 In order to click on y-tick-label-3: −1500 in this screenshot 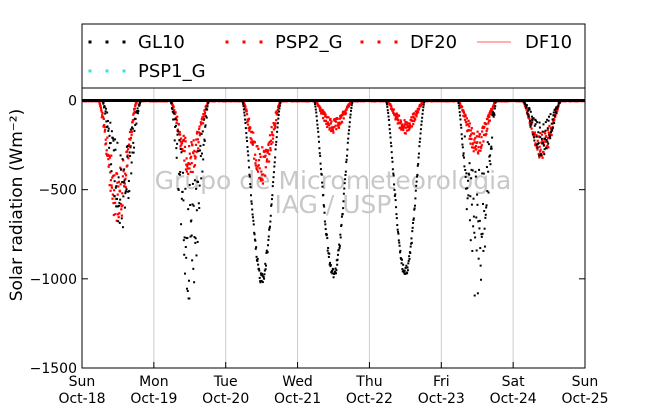, I will do `click(53, 369)`.